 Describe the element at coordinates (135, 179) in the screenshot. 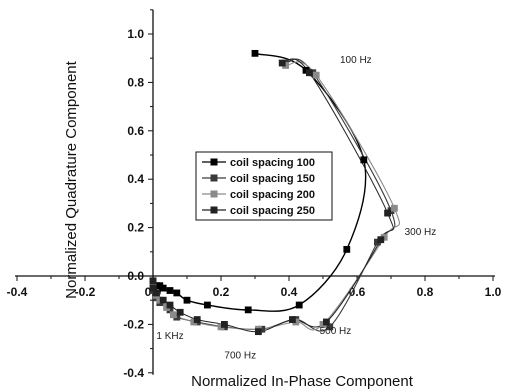

I see `y-tick-label: 0.4` at that location.